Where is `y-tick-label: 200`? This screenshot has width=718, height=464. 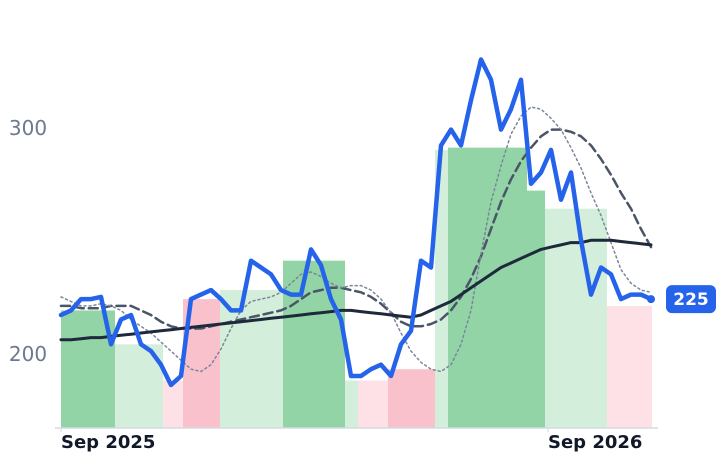 y-tick-label: 200 is located at coordinates (28, 354).